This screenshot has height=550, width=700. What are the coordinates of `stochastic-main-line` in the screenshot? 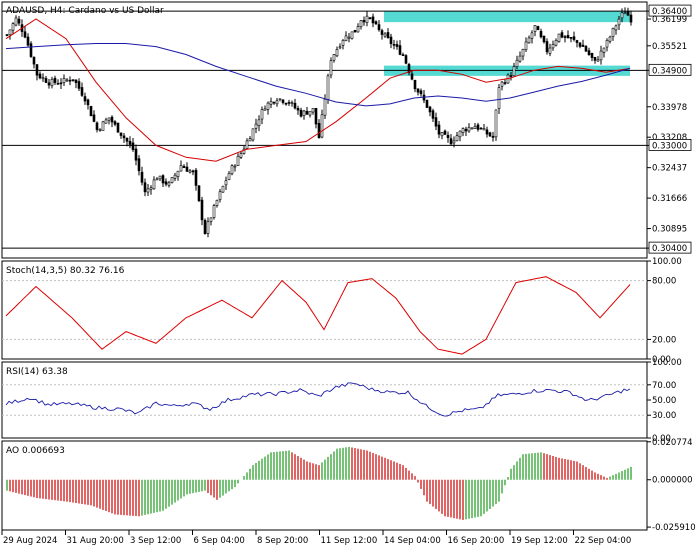 It's located at (318, 315).